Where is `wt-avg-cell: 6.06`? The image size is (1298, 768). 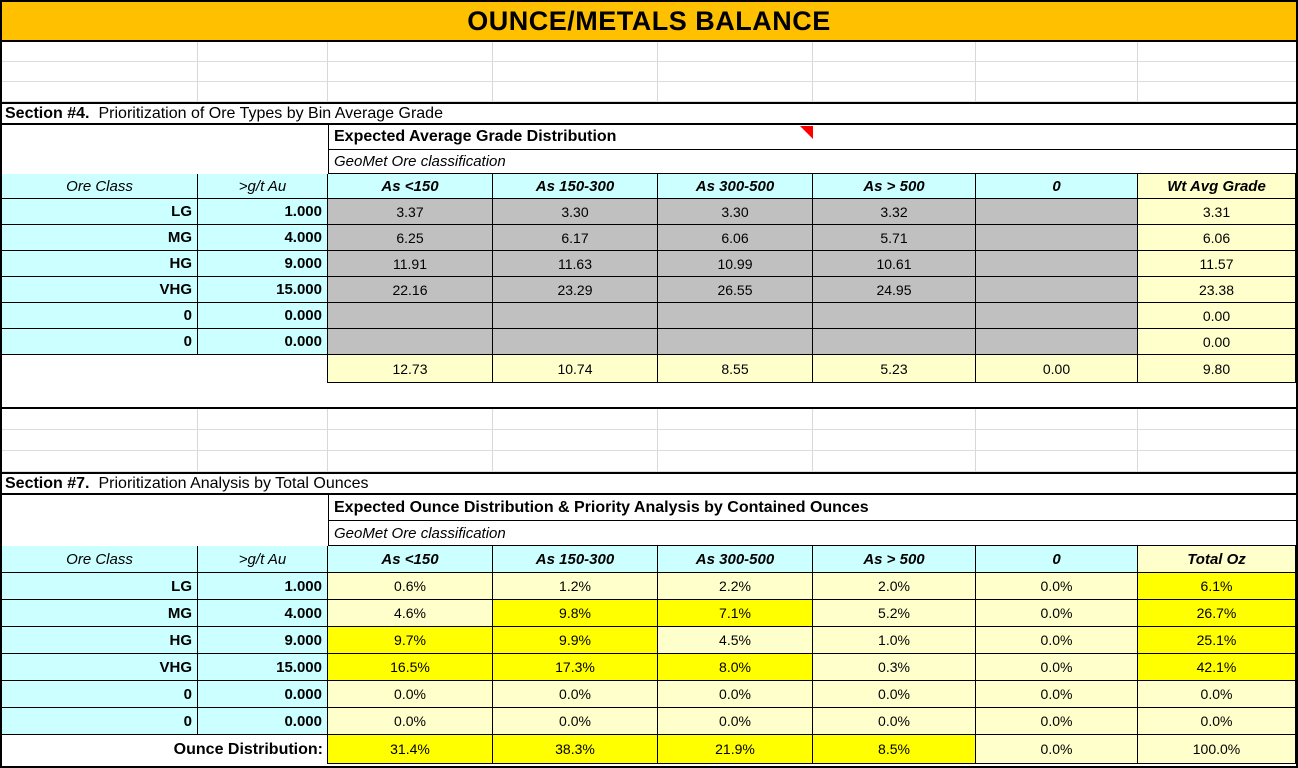
wt-avg-cell: 6.06 is located at coordinates (1217, 238).